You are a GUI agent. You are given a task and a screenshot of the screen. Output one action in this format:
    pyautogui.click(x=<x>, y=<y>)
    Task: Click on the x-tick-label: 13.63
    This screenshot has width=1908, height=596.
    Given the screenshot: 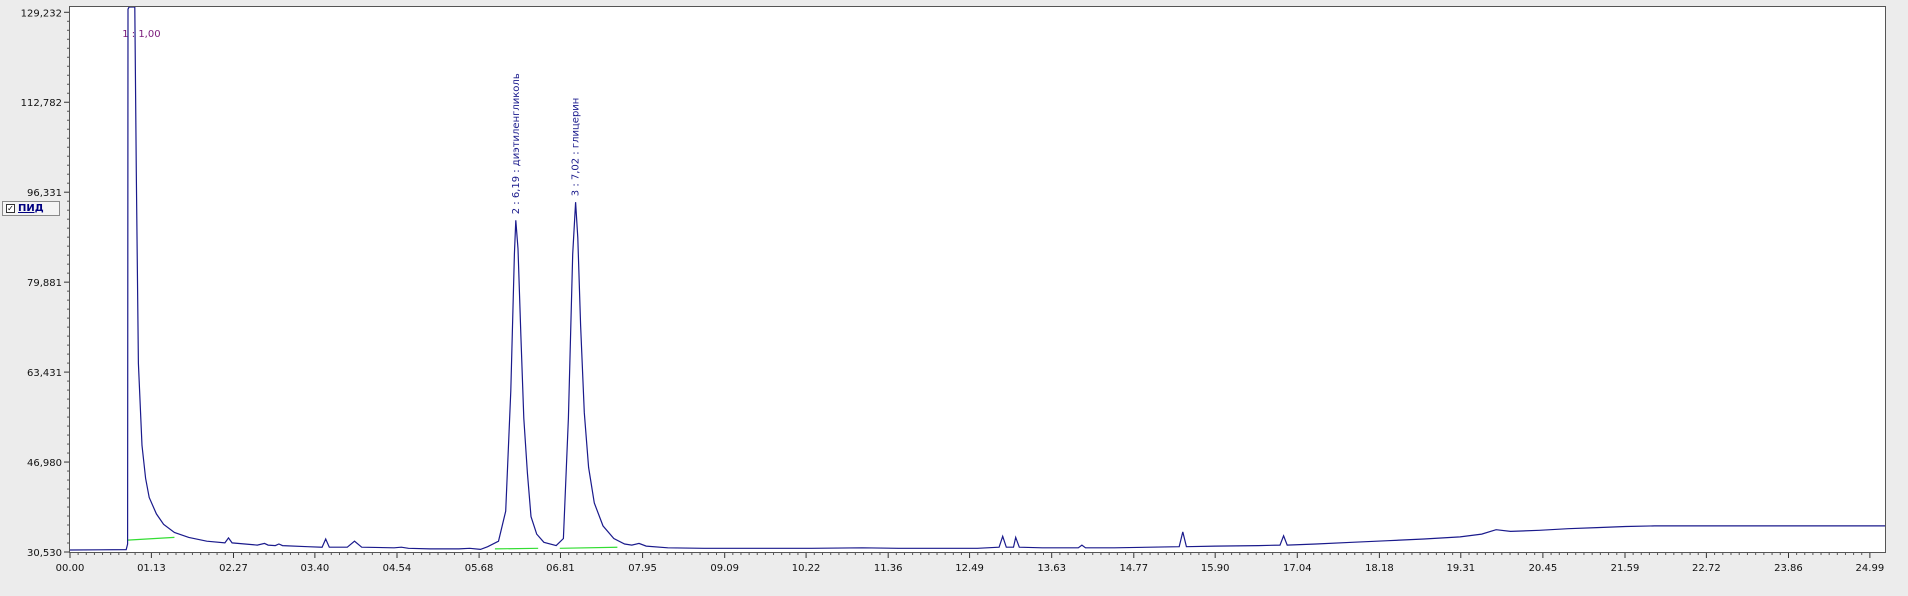 What is the action you would take?
    pyautogui.click(x=1051, y=568)
    